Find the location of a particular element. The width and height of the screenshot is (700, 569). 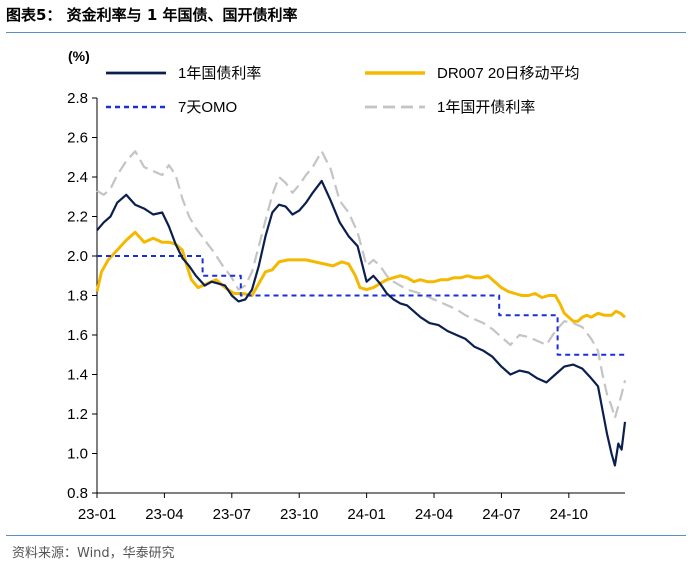

chart-legend: 1年国债利率 DR007 20日移动平均 7天OMO 1年国开债利率 is located at coordinates (343, 90).